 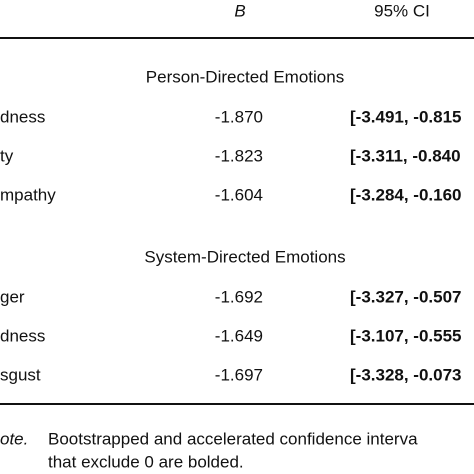 I want to click on header-ci: 95% CI, so click(x=402, y=10).